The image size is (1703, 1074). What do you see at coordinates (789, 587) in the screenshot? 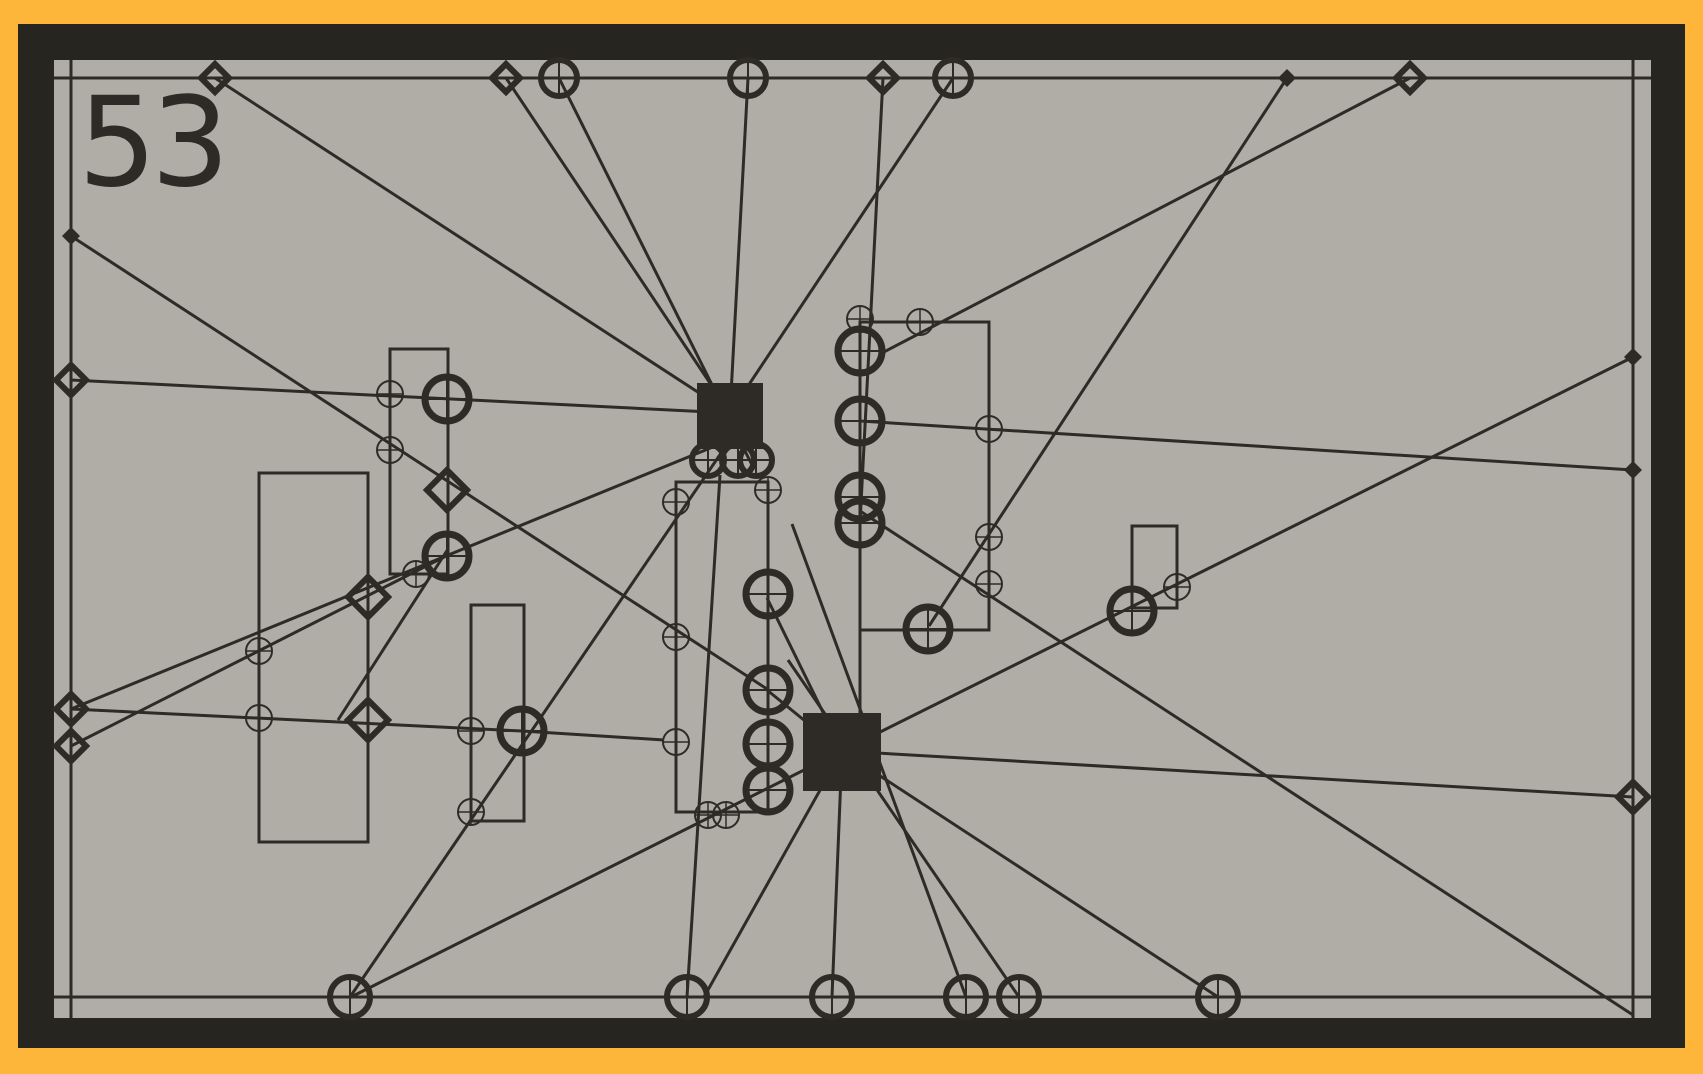
I see `hubs` at bounding box center [789, 587].